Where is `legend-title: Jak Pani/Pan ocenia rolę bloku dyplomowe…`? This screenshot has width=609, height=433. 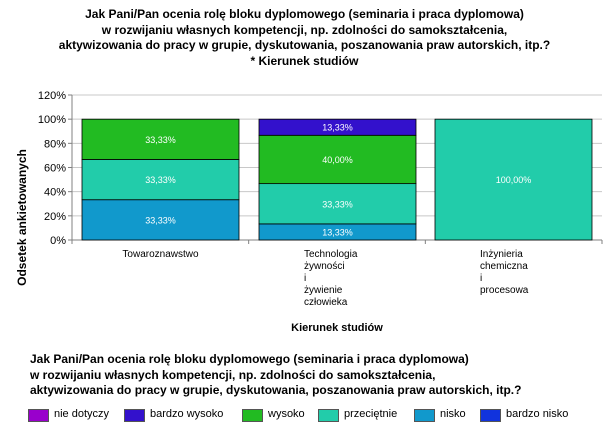
legend-title: Jak Pani/Pan ocenia rolę bloku dyplomowe… is located at coordinates (315, 375).